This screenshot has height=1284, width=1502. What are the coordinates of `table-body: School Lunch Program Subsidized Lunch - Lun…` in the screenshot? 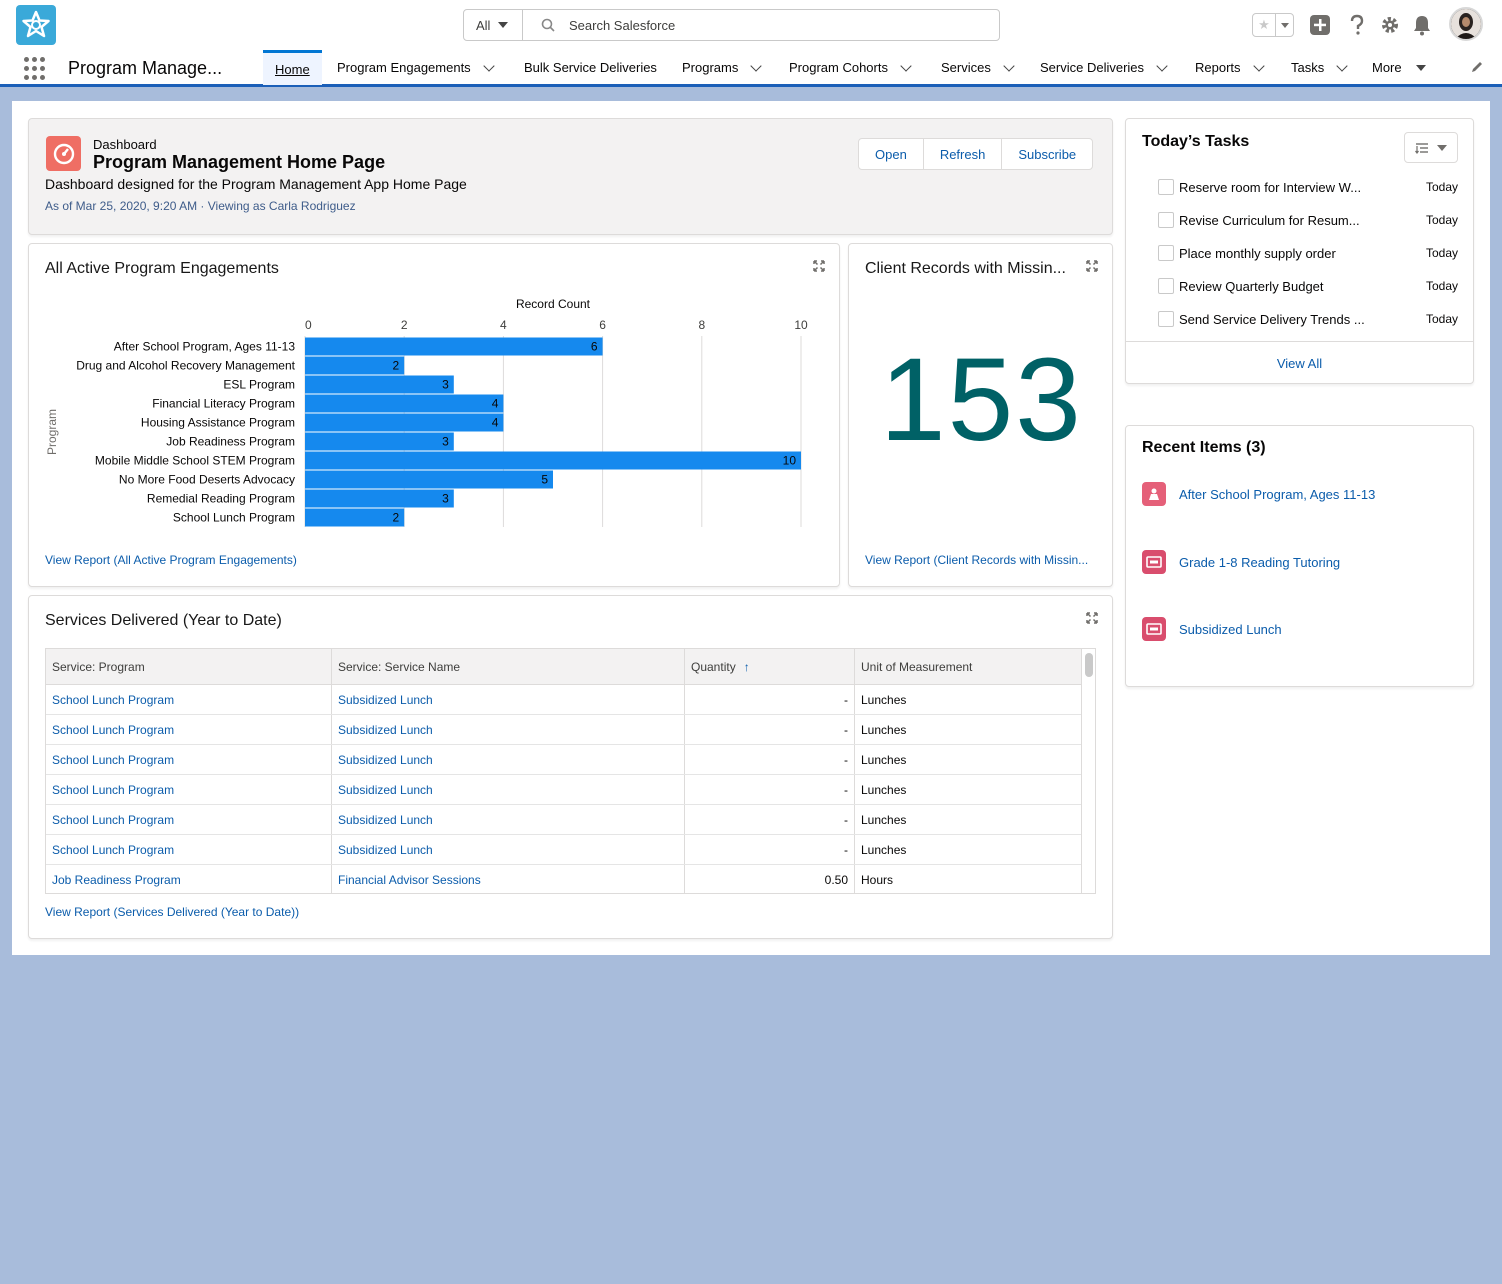 It's located at (570, 789).